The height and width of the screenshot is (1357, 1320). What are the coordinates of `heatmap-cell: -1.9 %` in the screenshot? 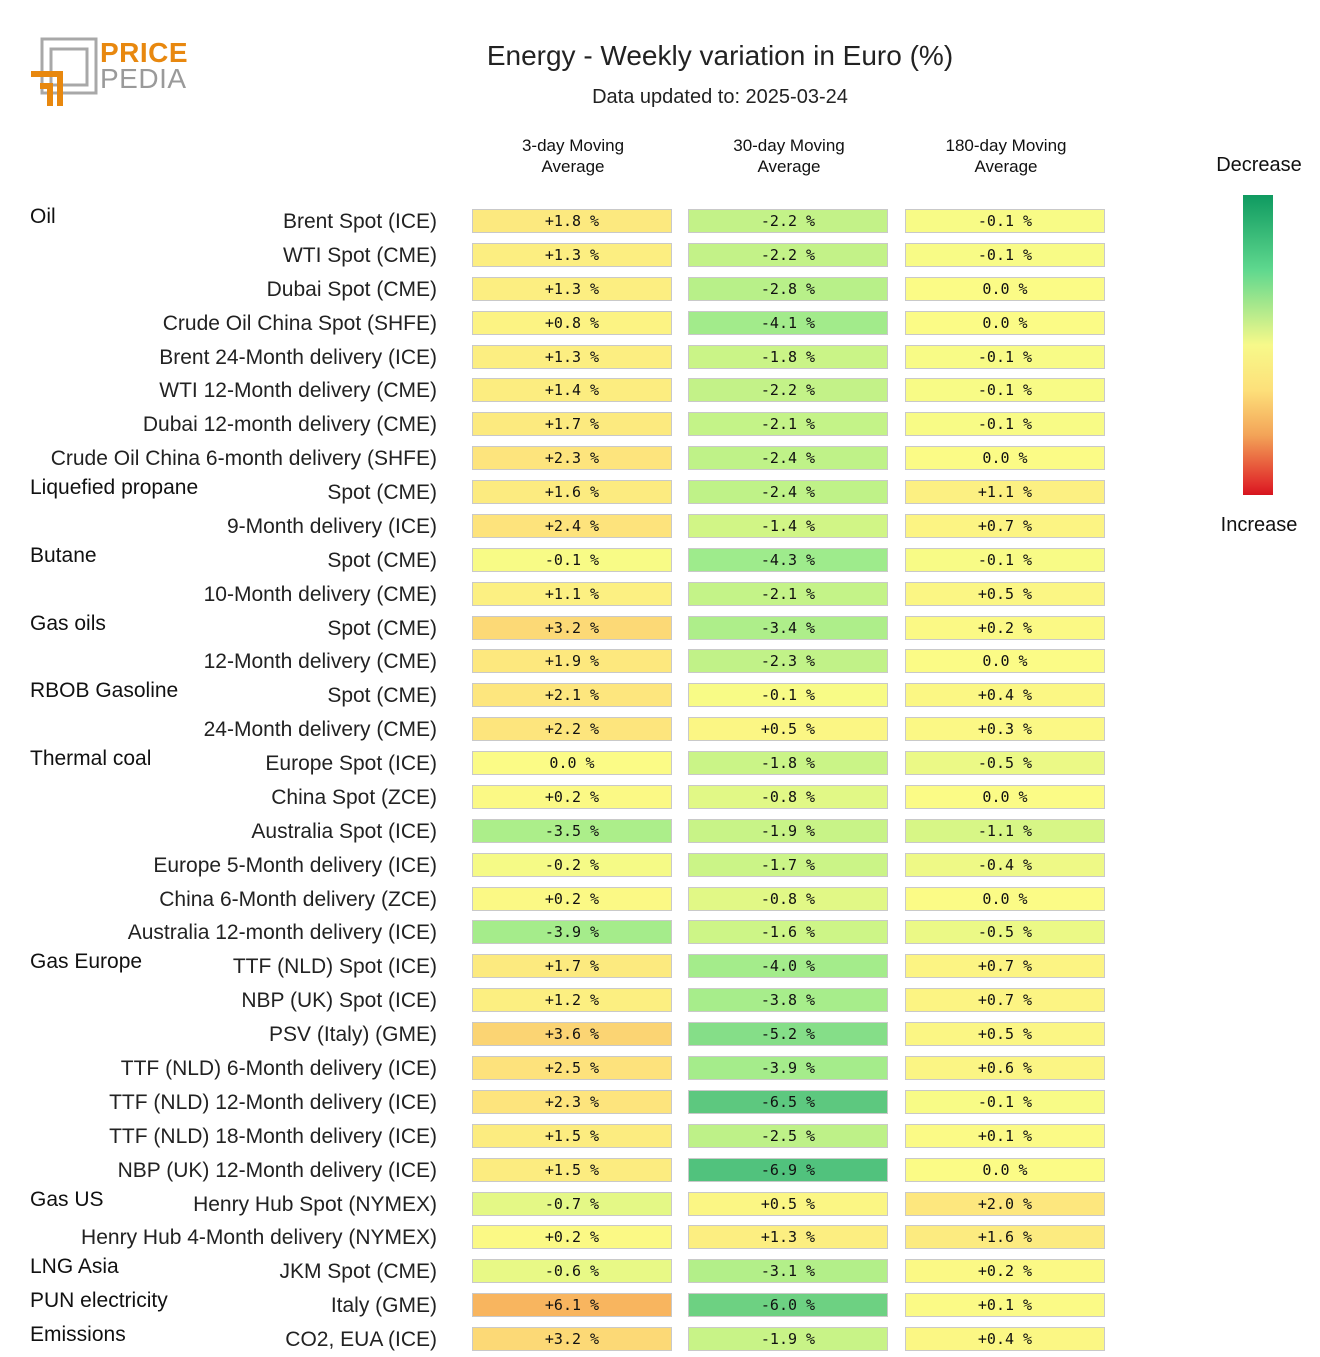 It's located at (788, 830).